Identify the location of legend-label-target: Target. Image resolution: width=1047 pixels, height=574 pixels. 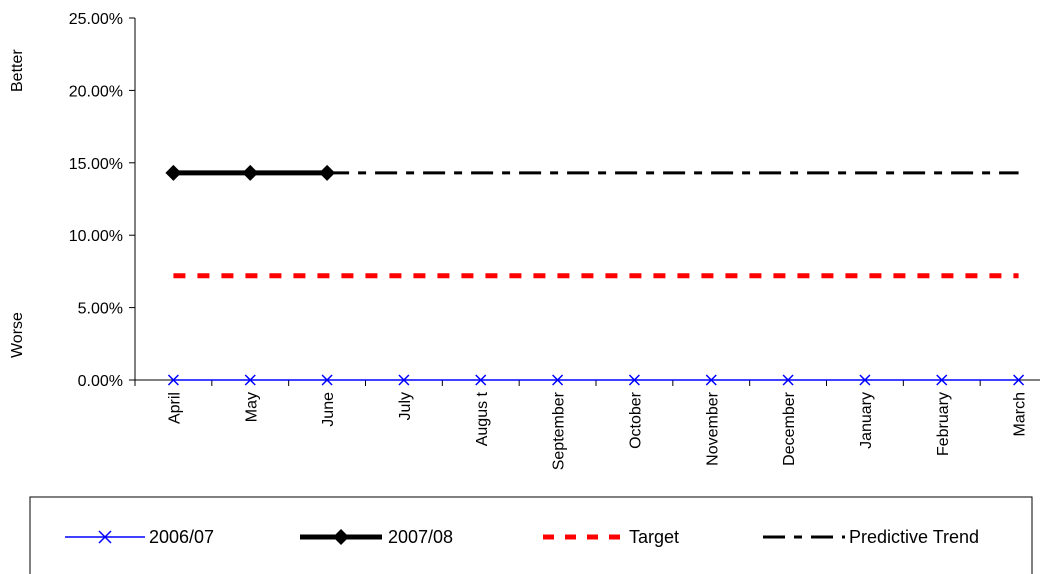
(654, 537).